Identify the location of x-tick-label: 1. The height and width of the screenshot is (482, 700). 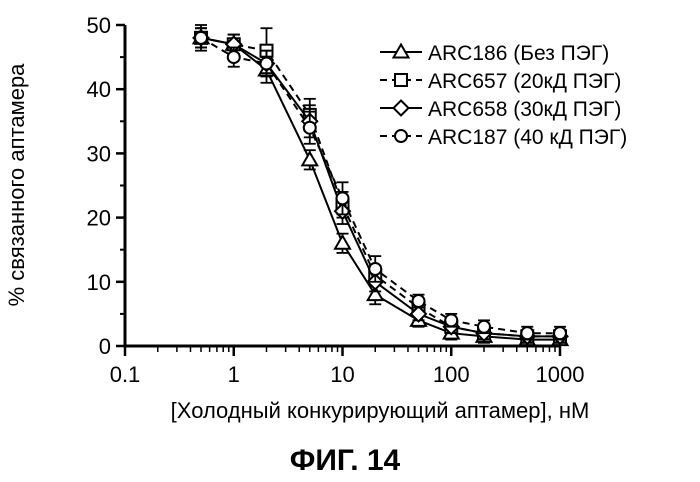
(234, 374).